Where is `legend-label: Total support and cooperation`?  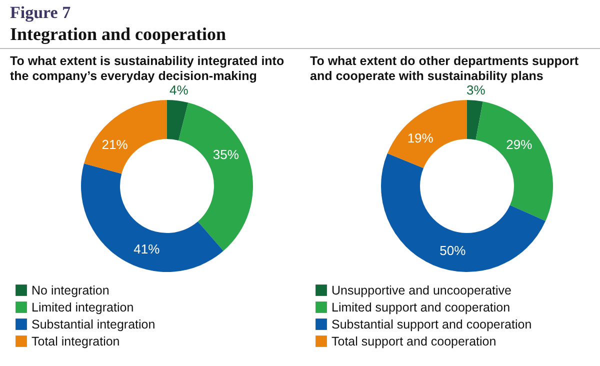 legend-label: Total support and cooperation is located at coordinates (414, 341).